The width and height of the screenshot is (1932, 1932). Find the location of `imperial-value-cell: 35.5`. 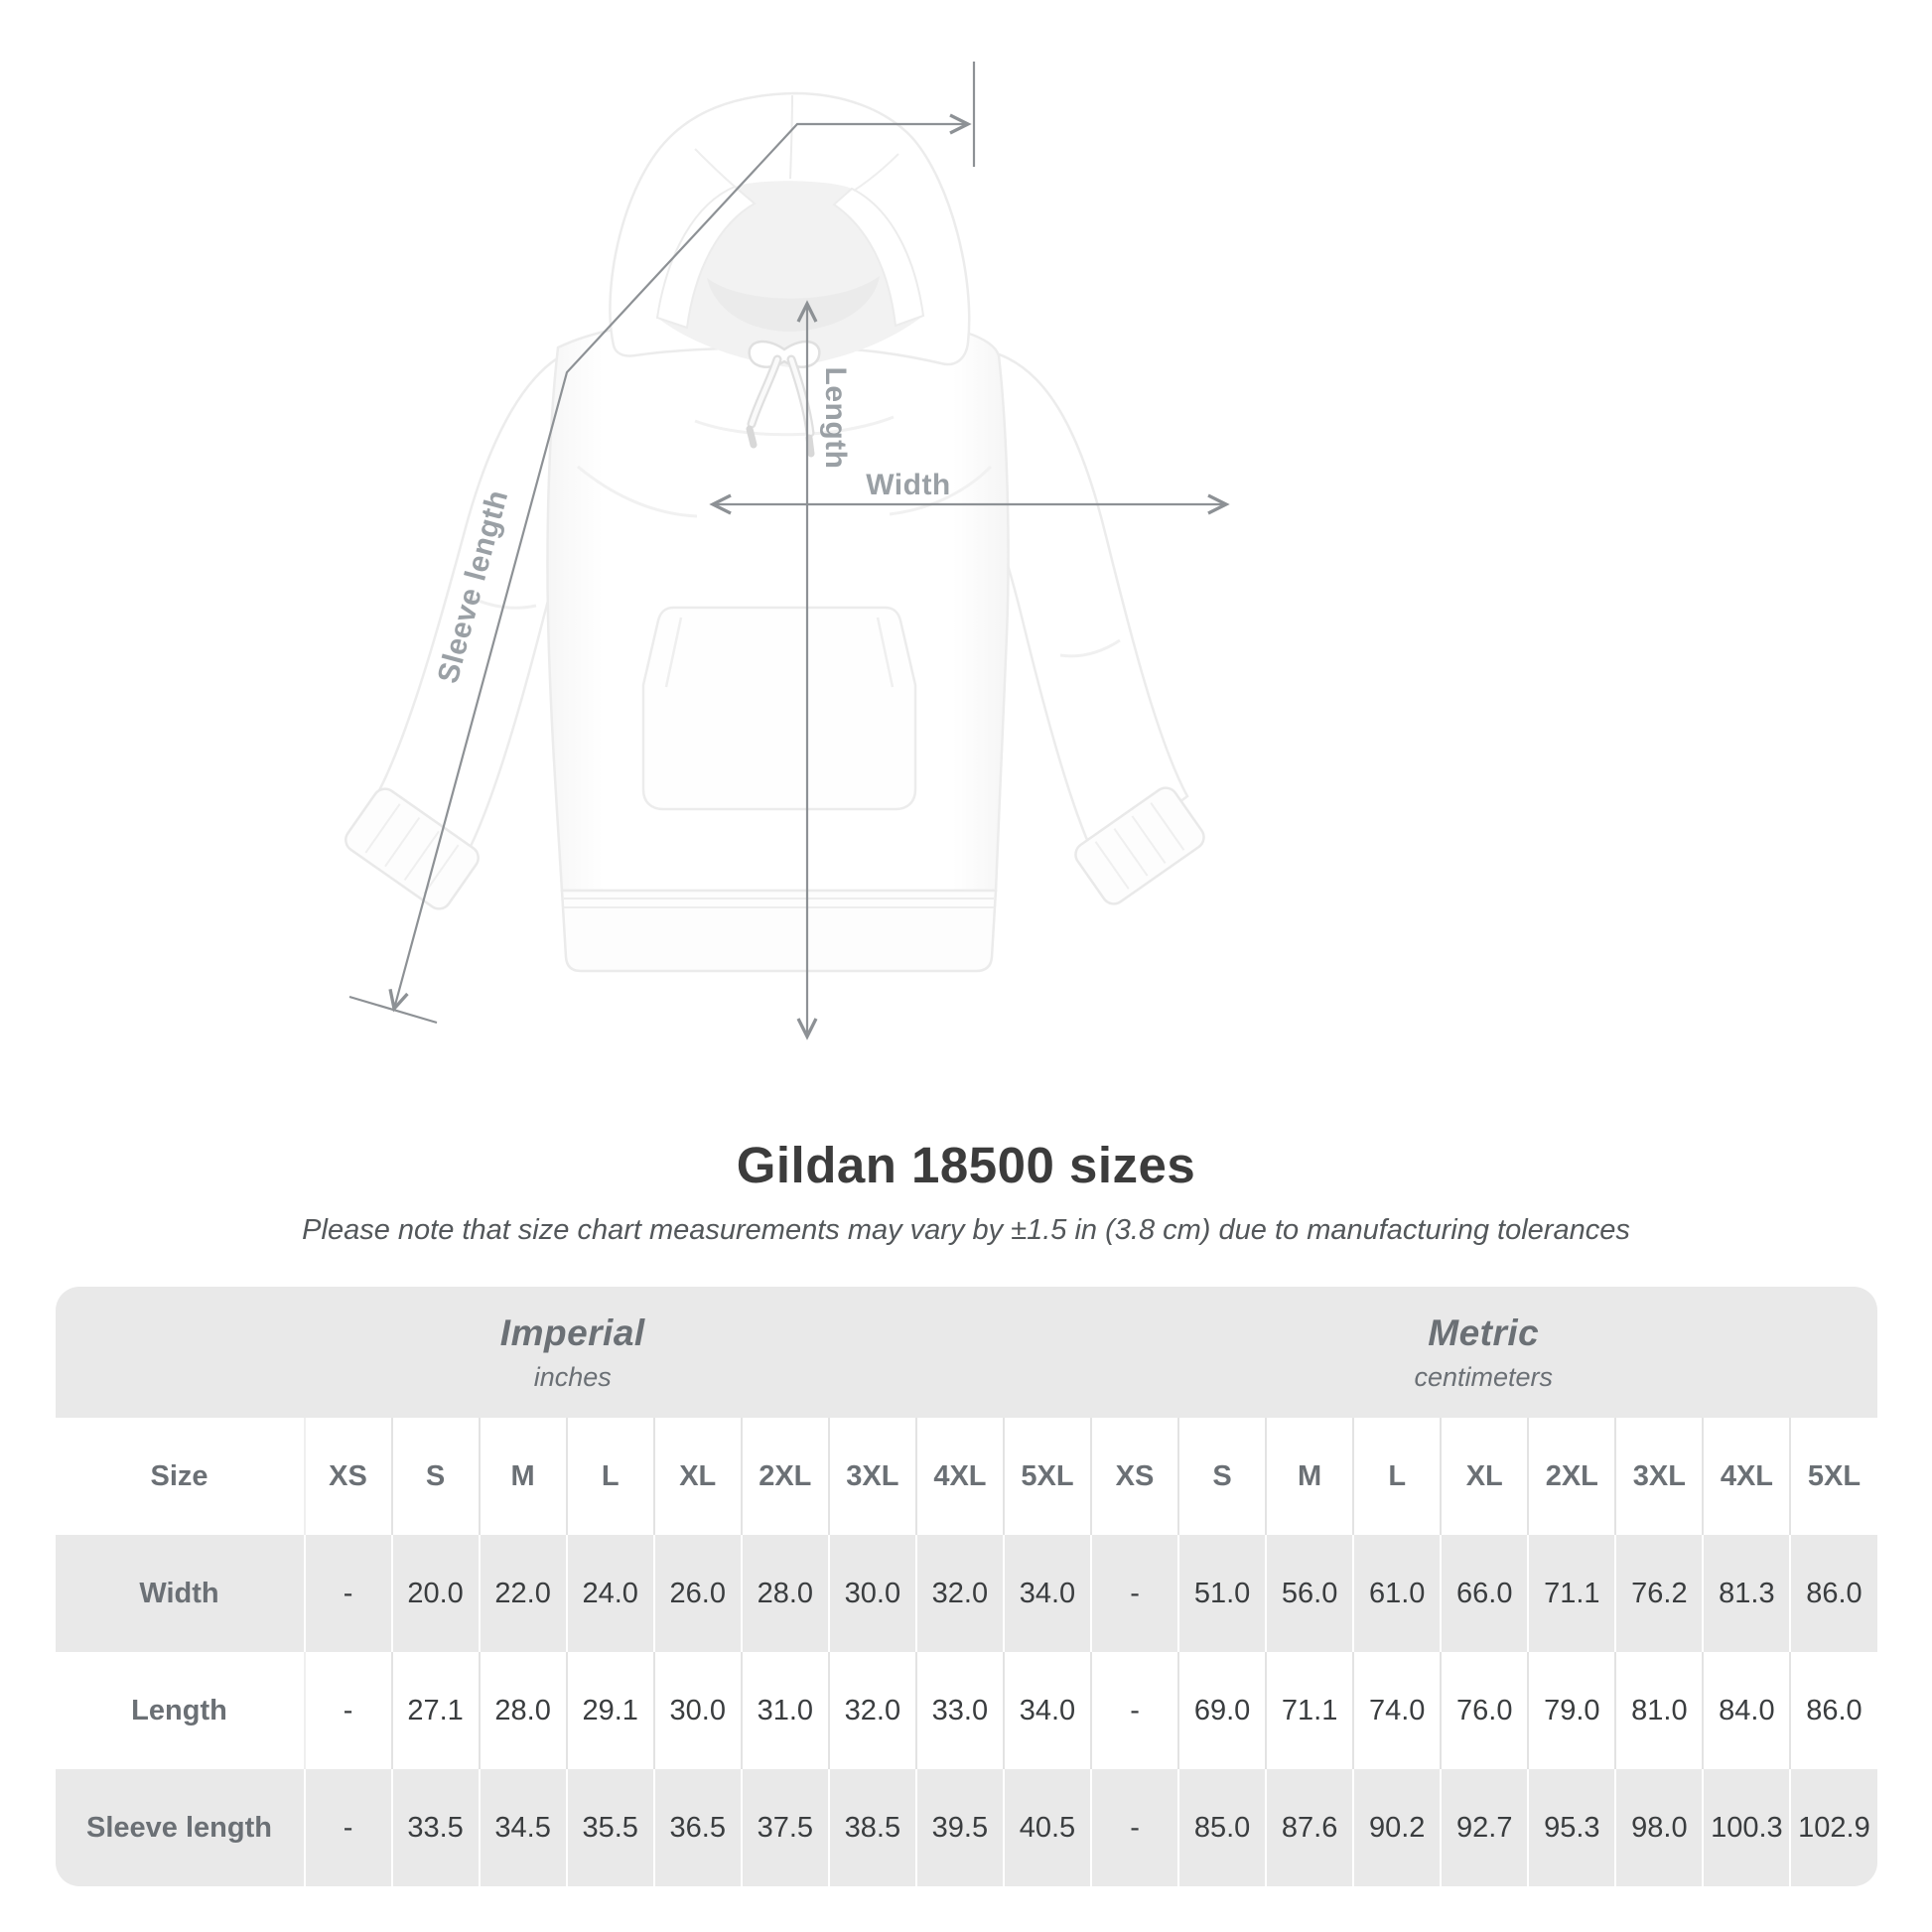

imperial-value-cell: 35.5 is located at coordinates (609, 1828).